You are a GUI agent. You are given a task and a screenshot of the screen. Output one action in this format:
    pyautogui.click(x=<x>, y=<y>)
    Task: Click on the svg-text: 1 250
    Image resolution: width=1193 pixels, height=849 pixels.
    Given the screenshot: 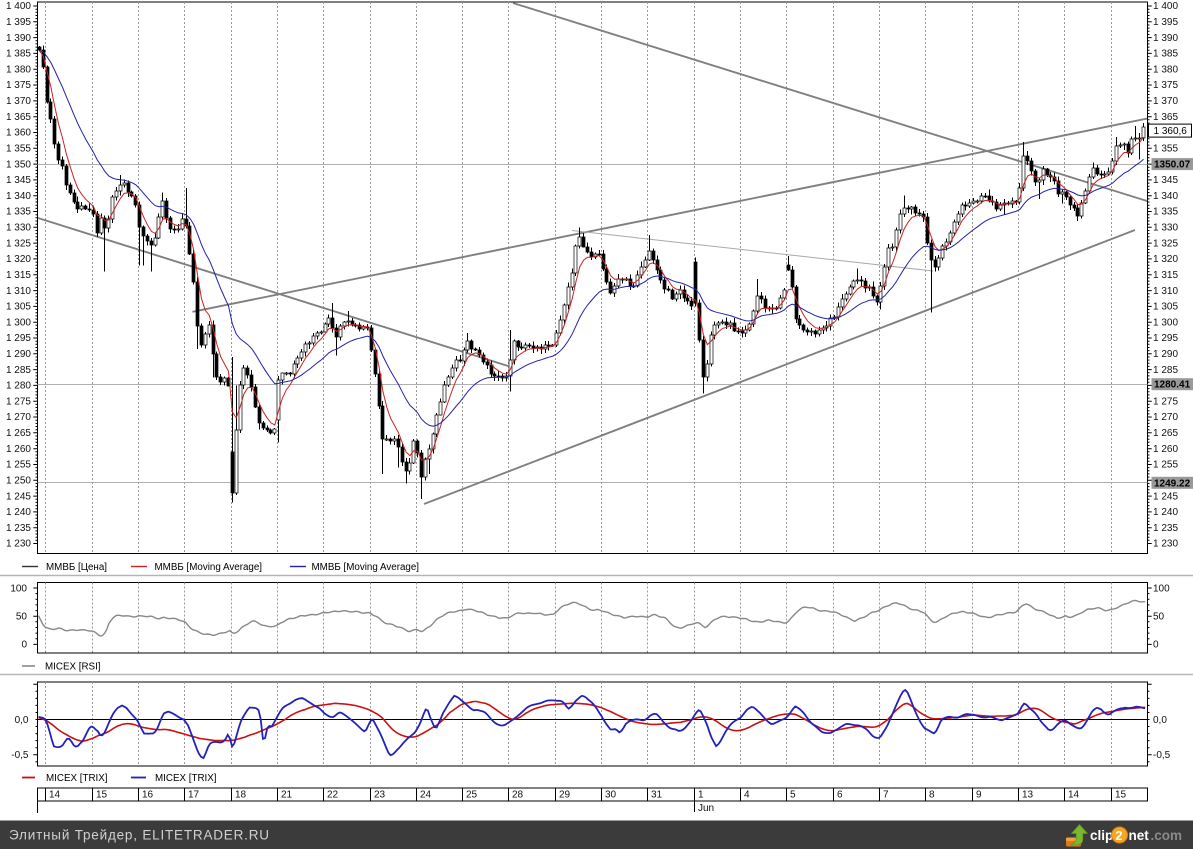 What is the action you would take?
    pyautogui.click(x=18, y=481)
    